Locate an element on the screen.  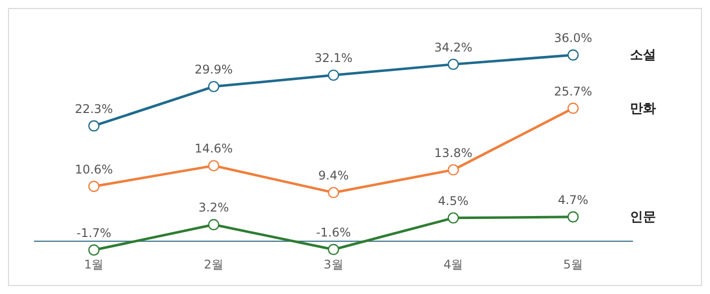
x-tick-label: 5월 is located at coordinates (573, 265).